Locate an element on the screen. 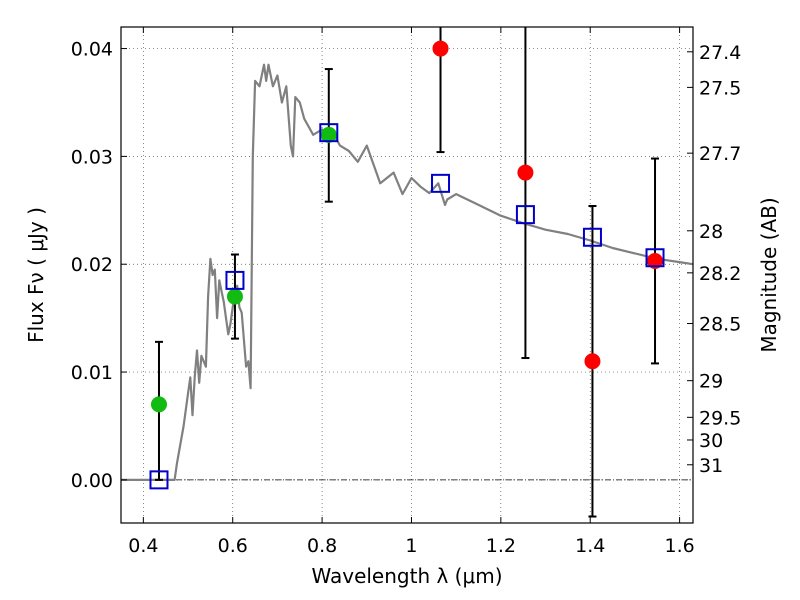 Image resolution: width=800 pixels, height=600 pixels. x-tick-label: 1.4 is located at coordinates (590, 546).